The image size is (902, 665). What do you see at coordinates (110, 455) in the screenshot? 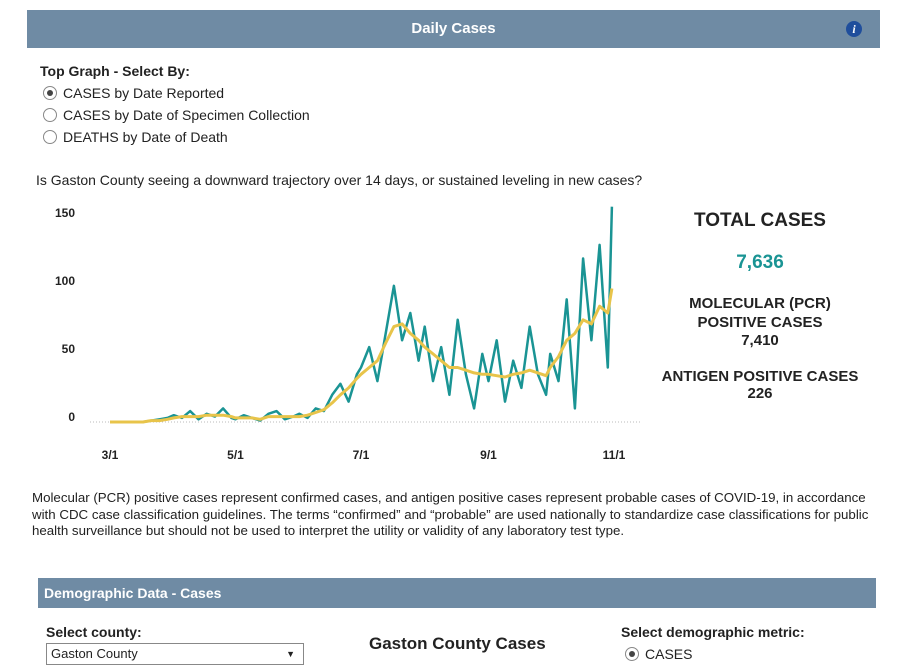
I see `x-tick-label: 3/1` at bounding box center [110, 455].